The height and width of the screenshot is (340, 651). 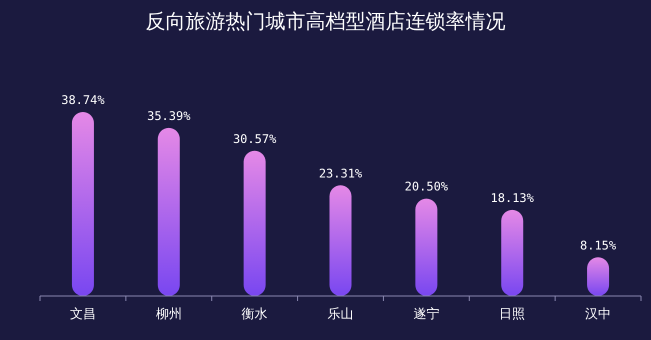 I want to click on data-label: 23.31%, so click(x=340, y=173).